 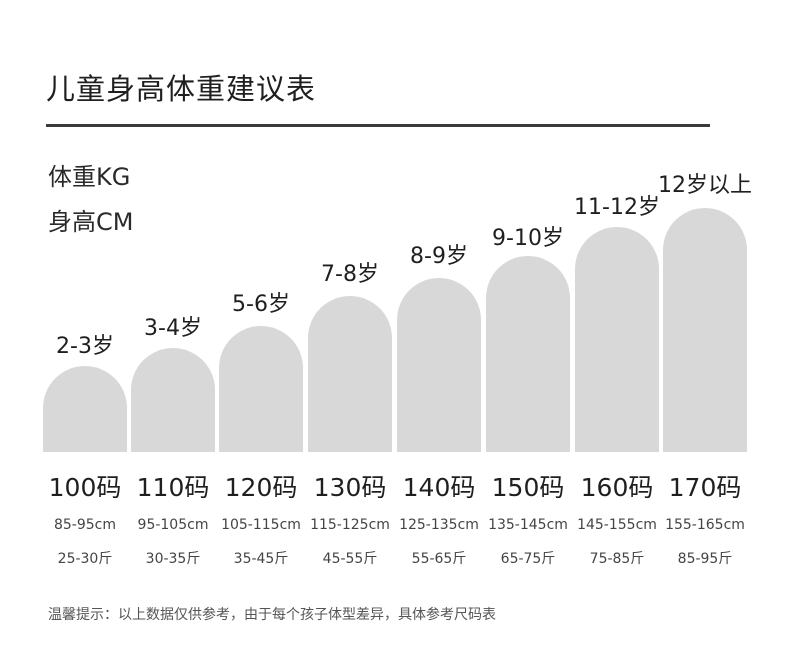 I want to click on weight-range: 35-45斤, so click(x=261, y=559).